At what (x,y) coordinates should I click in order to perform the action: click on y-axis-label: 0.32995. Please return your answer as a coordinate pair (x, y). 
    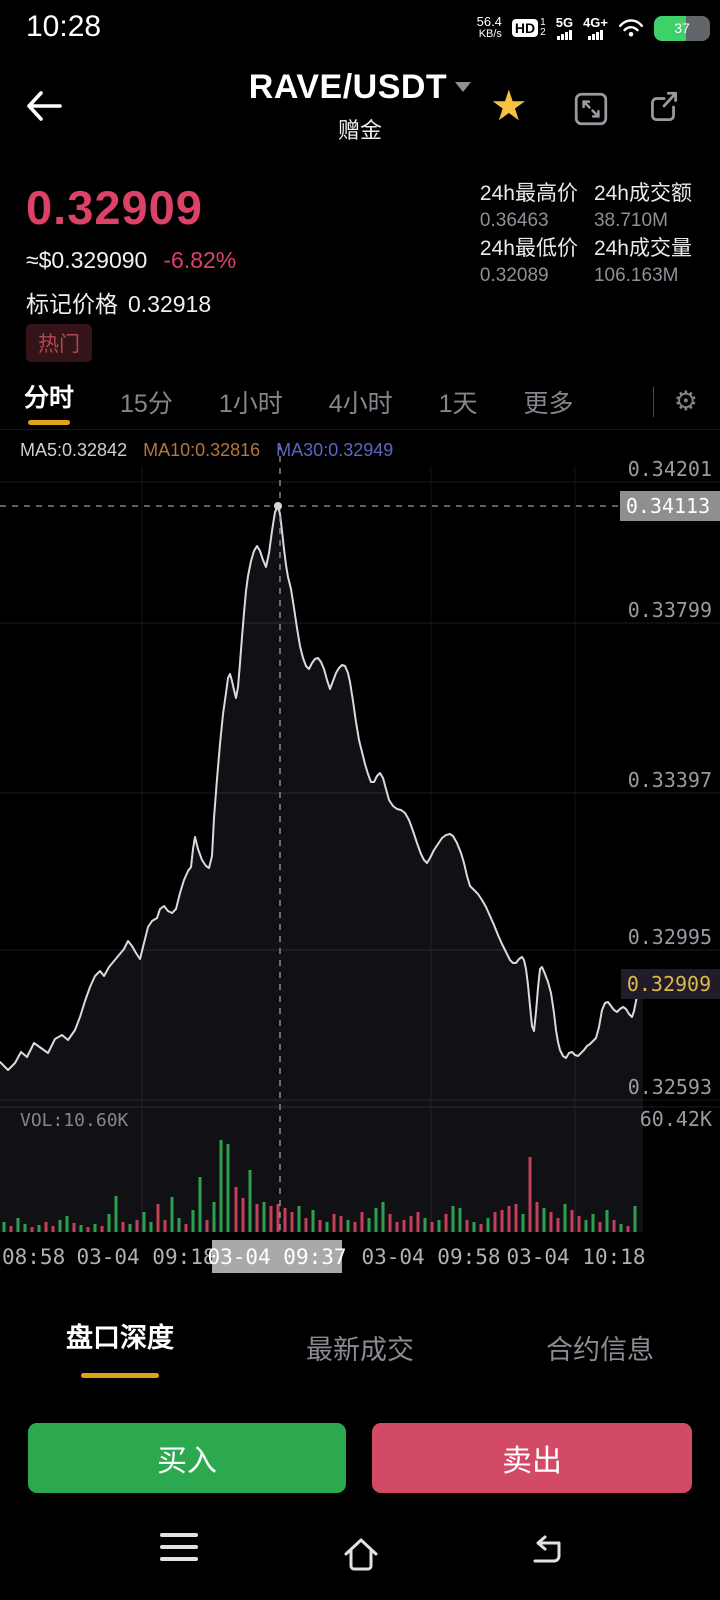
    Looking at the image, I should click on (670, 937).